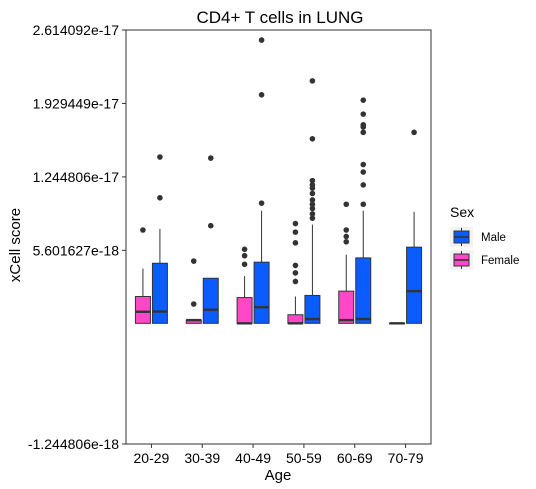 The width and height of the screenshot is (536, 489). Describe the element at coordinates (253, 458) in the screenshot. I see `x-tick-label: 40-49` at that location.